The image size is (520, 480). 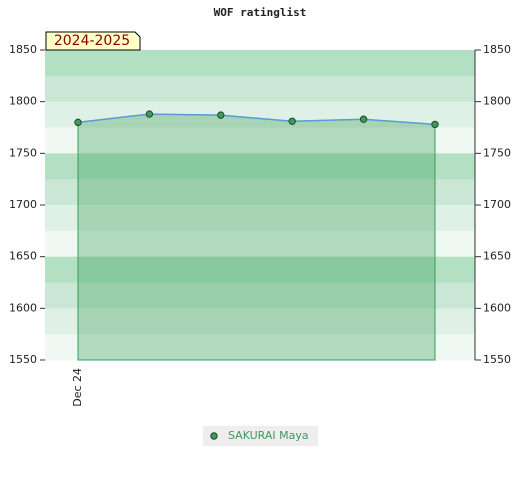 I want to click on y2-tick-label: 1550, so click(x=497, y=359).